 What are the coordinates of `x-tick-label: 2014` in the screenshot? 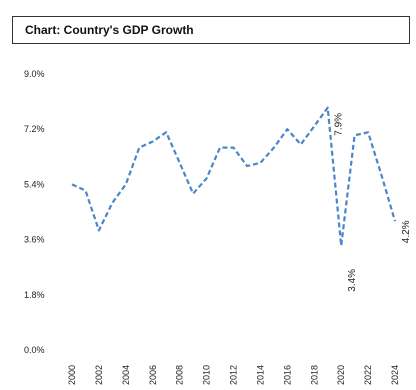 It's located at (260, 375).